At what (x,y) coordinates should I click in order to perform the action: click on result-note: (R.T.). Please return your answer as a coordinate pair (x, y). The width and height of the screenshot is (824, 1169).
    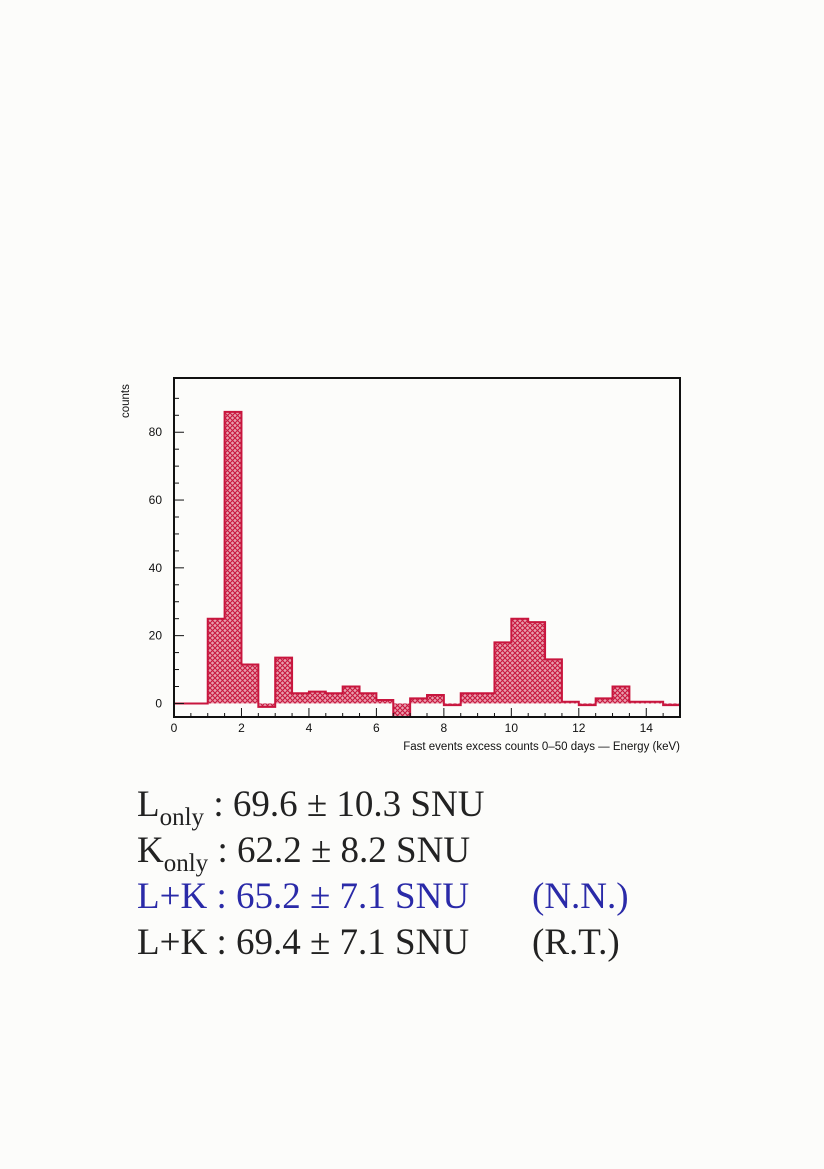
    Looking at the image, I should click on (576, 942).